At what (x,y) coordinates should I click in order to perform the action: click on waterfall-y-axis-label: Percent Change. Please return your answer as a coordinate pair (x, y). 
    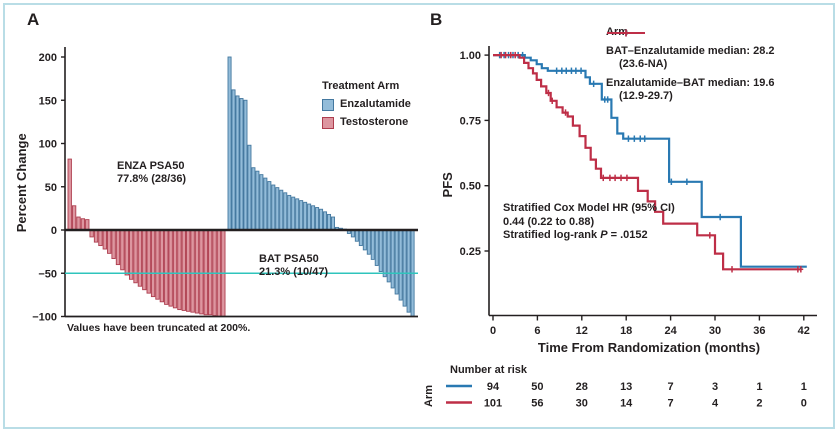
    Looking at the image, I should click on (22, 183).